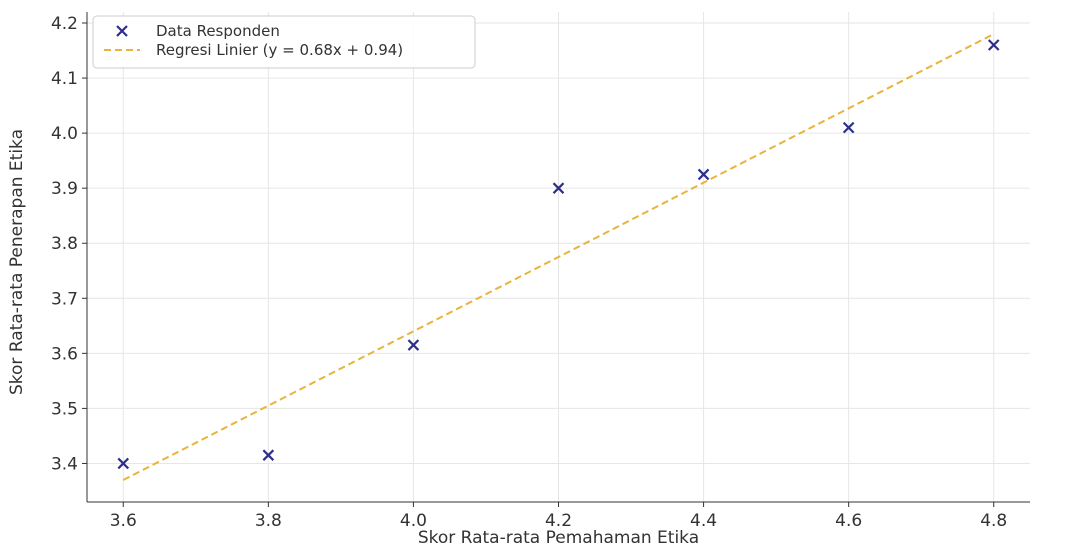  I want to click on legend-marker-scatter, so click(122, 31).